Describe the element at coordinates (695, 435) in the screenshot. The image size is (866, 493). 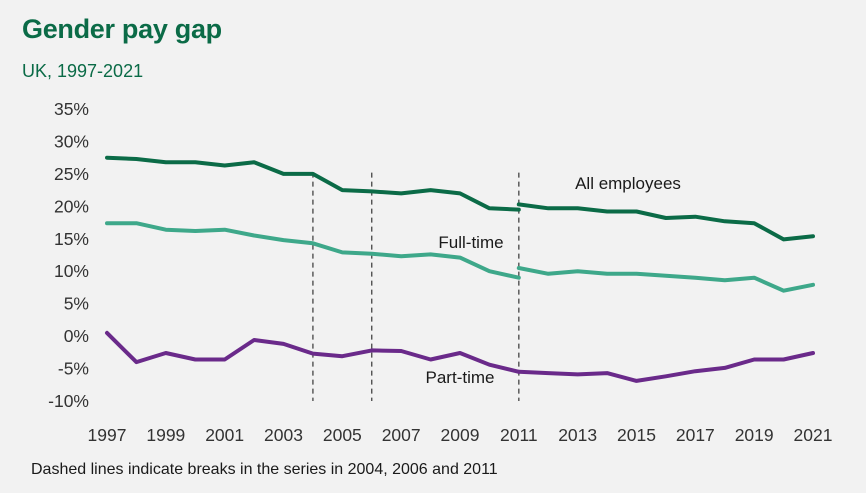
I see `x-tick-label: 2017` at that location.